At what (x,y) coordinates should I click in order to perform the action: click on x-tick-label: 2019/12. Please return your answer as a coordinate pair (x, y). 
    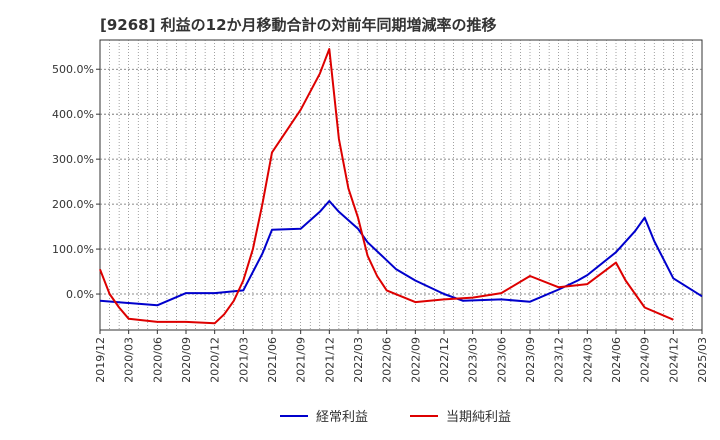
    Looking at the image, I should click on (100, 360).